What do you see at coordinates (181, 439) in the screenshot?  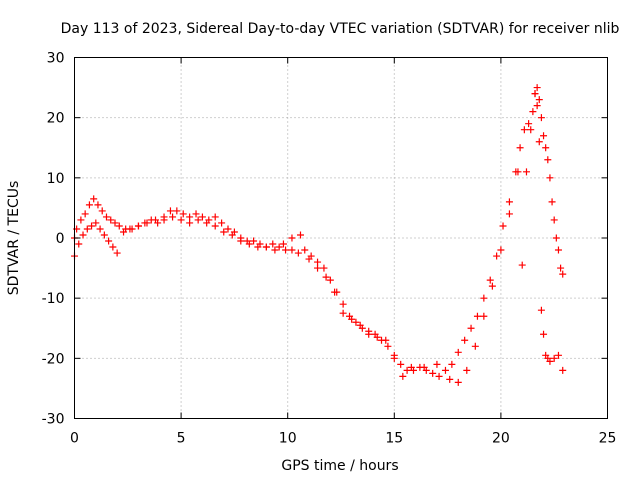 I see `x-tick-label: 5` at bounding box center [181, 439].